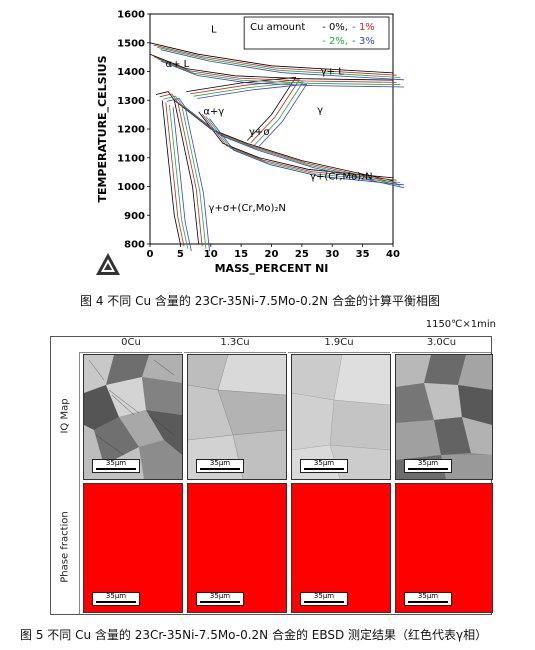  I want to click on region-label: α+γ, so click(213, 112).